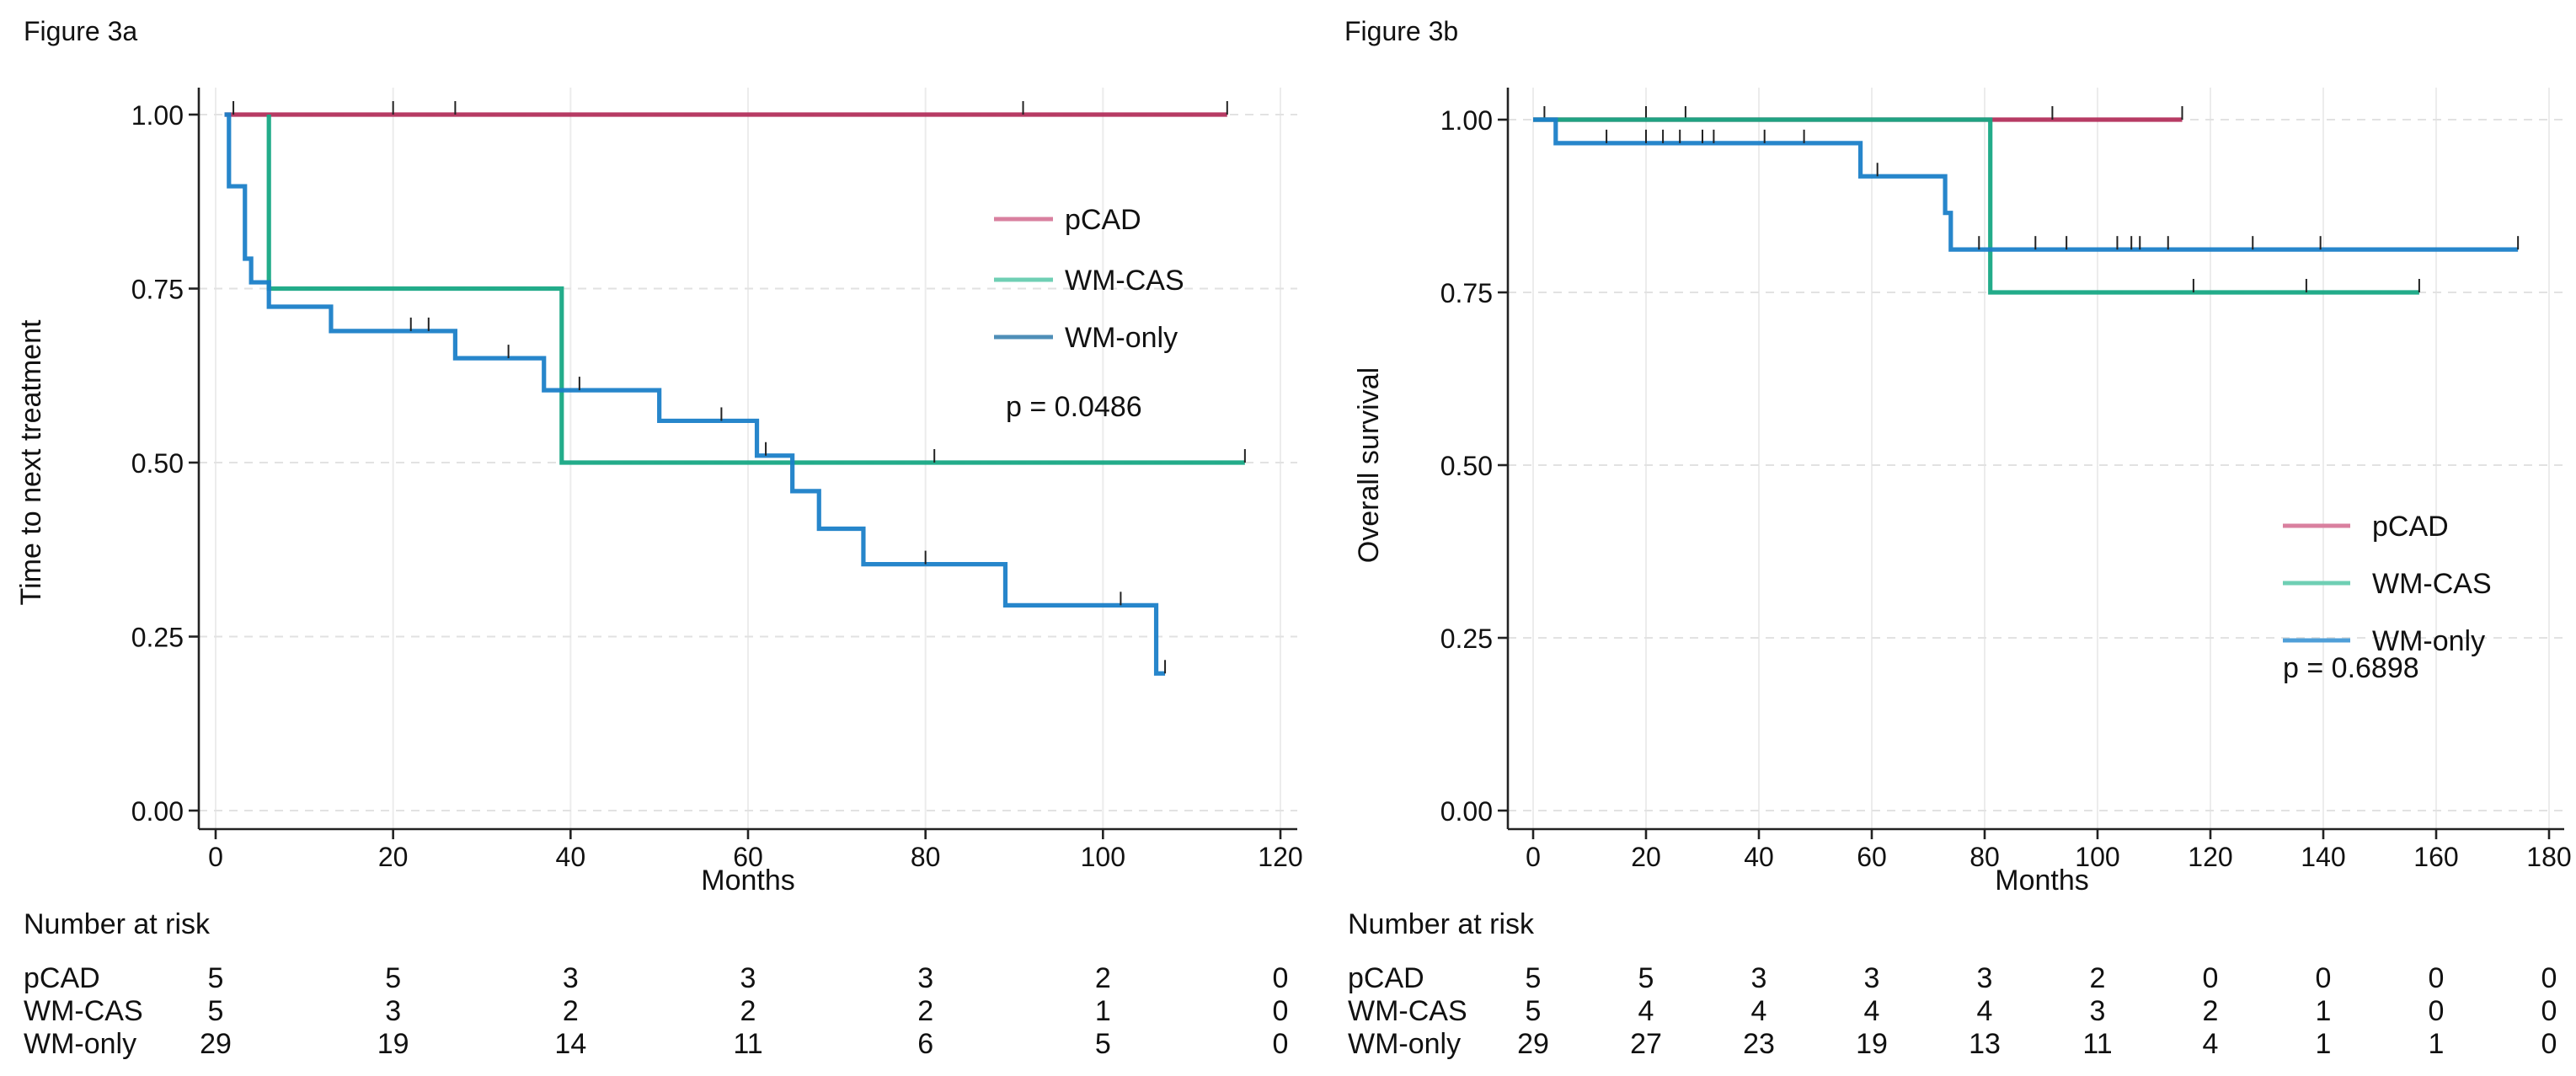 This screenshot has width=2576, height=1076. I want to click on figure-title: Figure 3b, so click(1401, 31).